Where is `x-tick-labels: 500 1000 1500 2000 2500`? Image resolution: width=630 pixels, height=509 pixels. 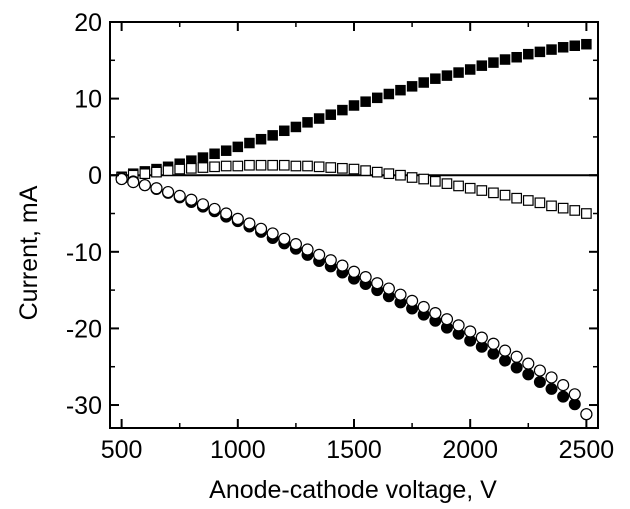
x-tick-labels: 500 1000 1500 2000 2500 is located at coordinates (357, 450).